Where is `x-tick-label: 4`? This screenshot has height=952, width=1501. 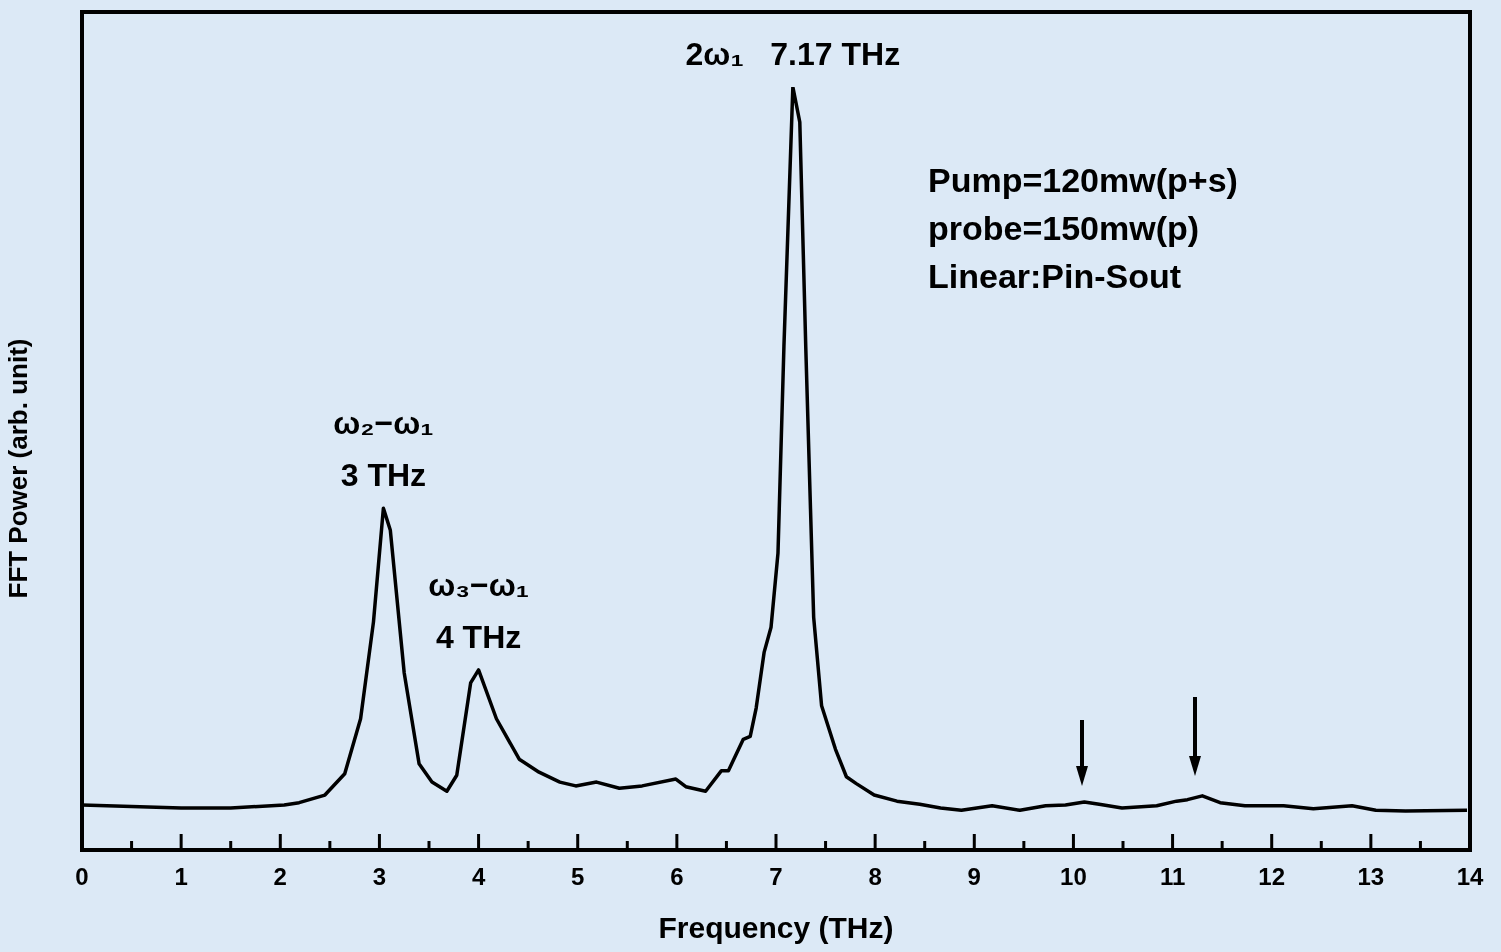
x-tick-label: 4 is located at coordinates (478, 877).